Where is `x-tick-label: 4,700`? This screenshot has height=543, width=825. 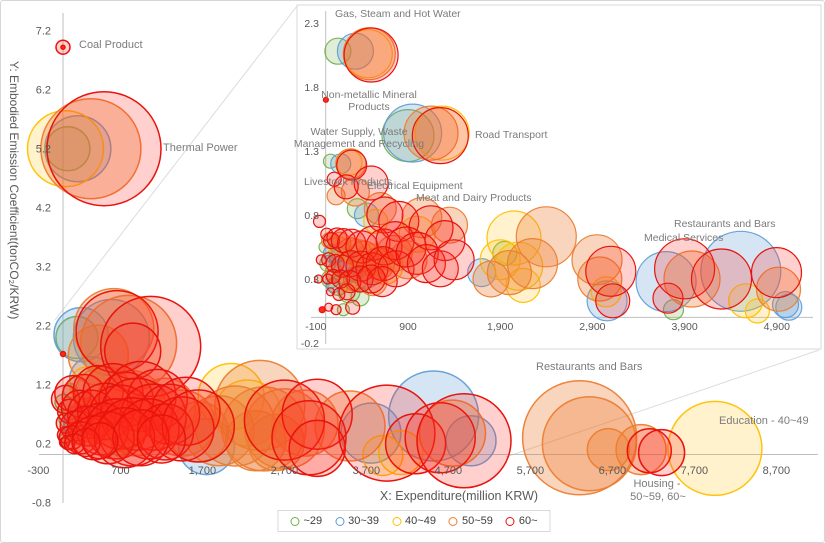
x-tick-label: 4,700 is located at coordinates (449, 471).